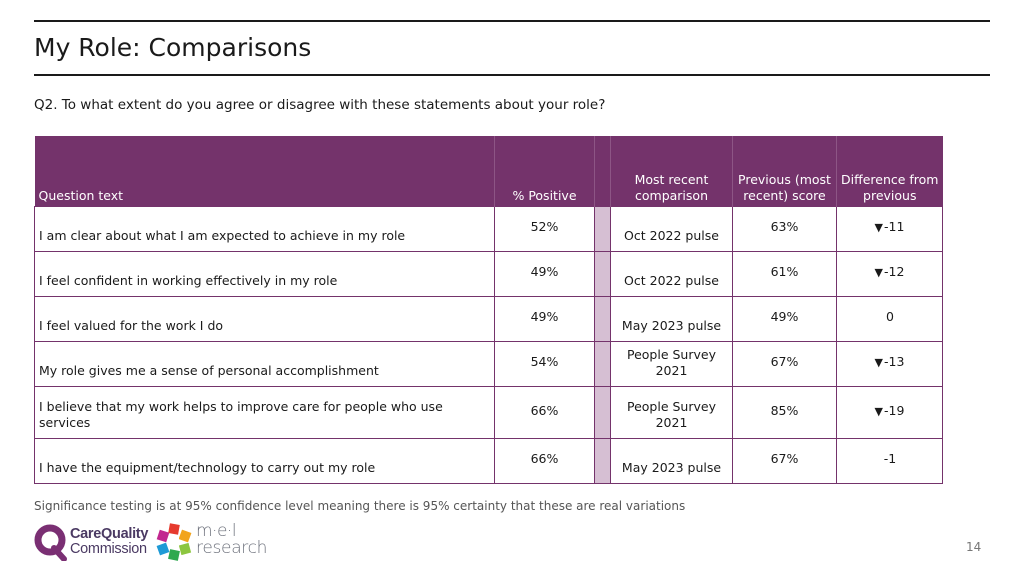  I want to click on row-difference: 0, so click(889, 318).